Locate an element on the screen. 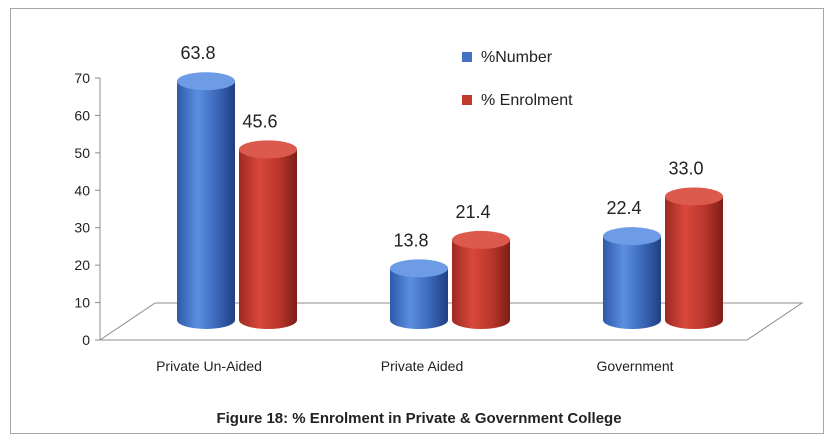 The width and height of the screenshot is (838, 445). legend: %Number % Enrolment is located at coordinates (517, 79).